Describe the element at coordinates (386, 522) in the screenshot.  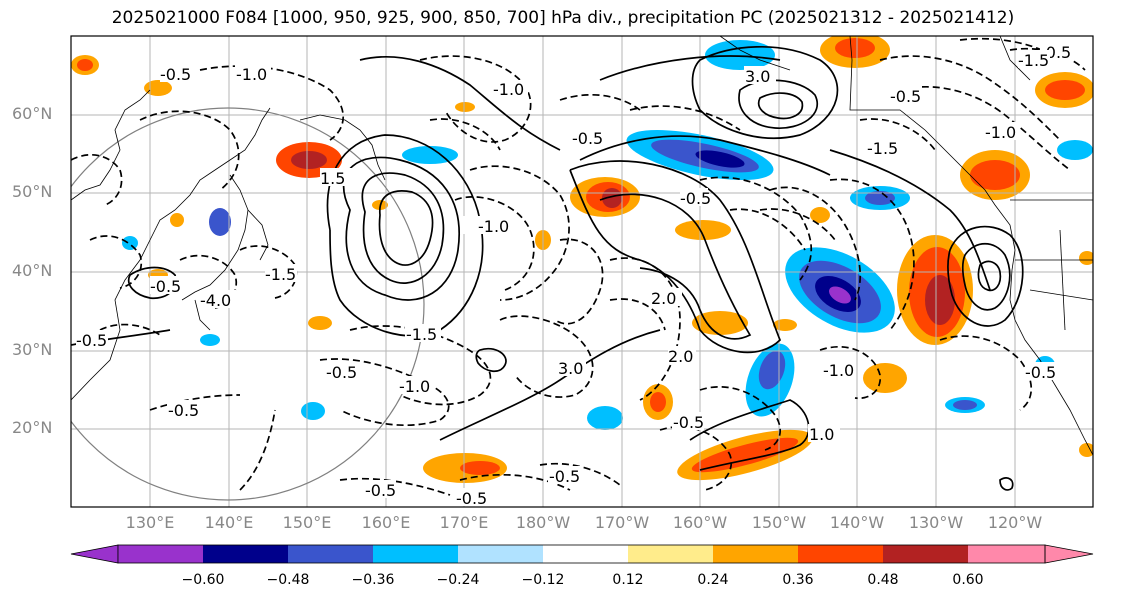
I see `lon-label: 160°E` at that location.